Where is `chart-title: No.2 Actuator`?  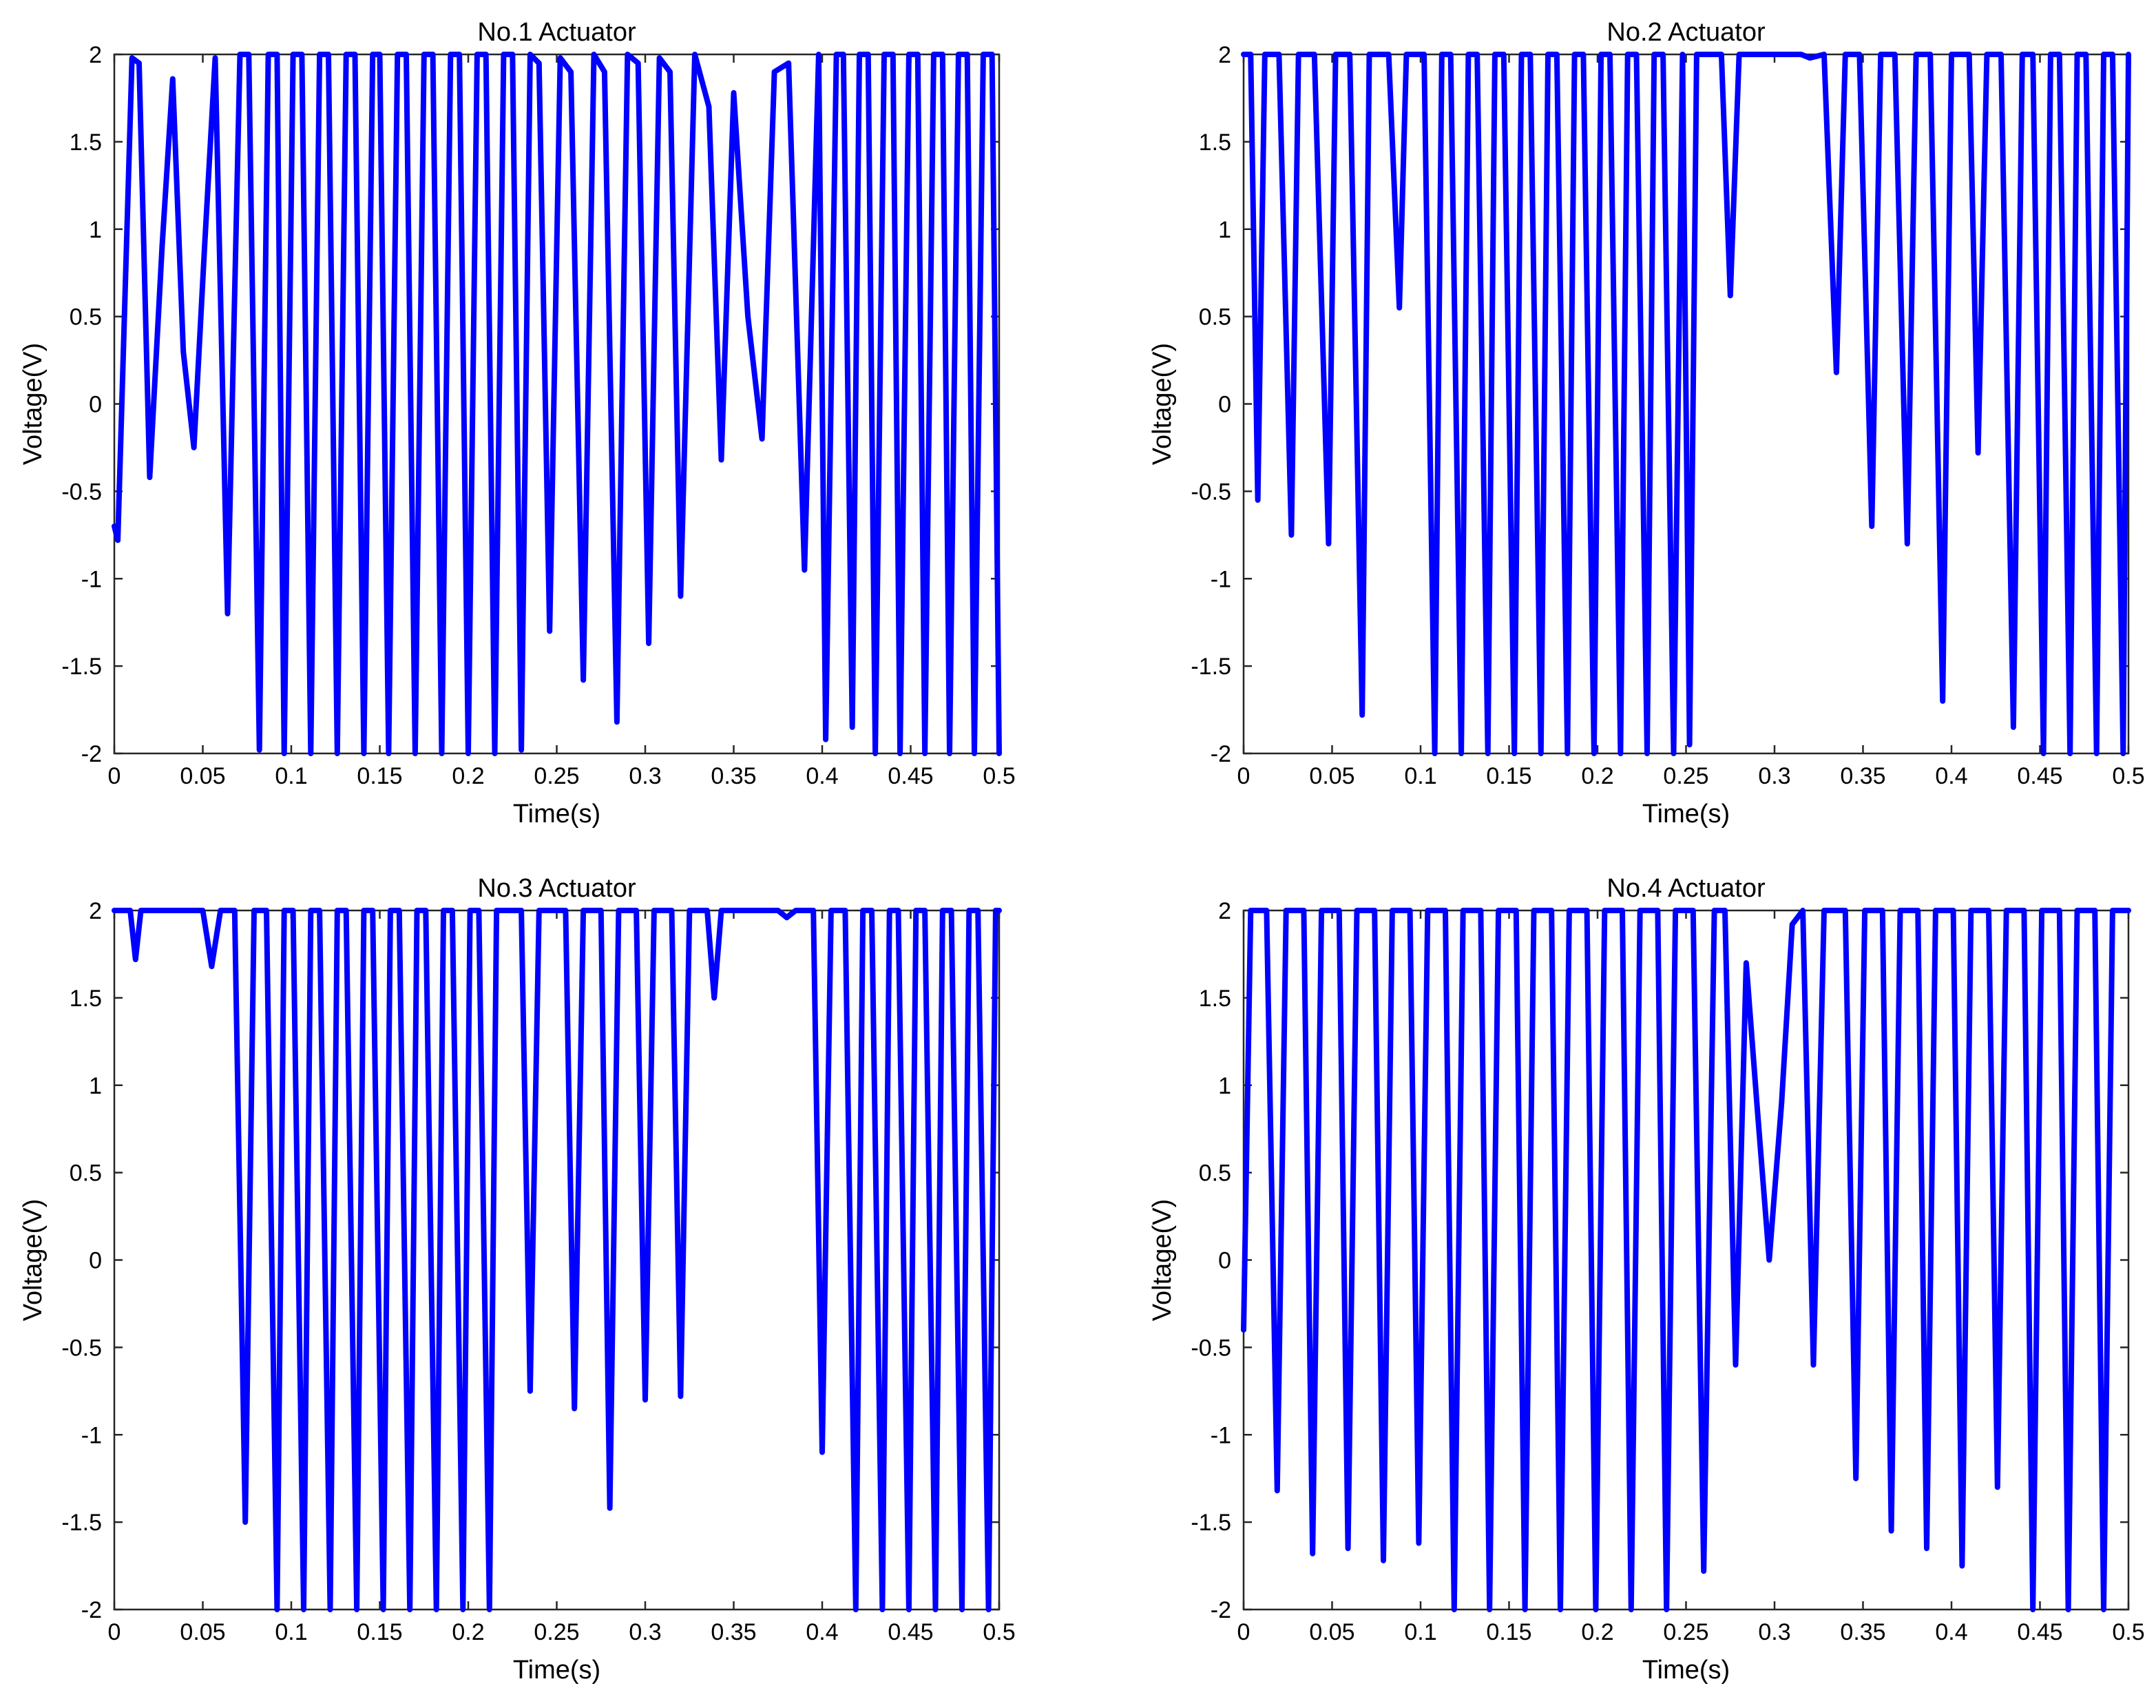 chart-title: No.2 Actuator is located at coordinates (1686, 32).